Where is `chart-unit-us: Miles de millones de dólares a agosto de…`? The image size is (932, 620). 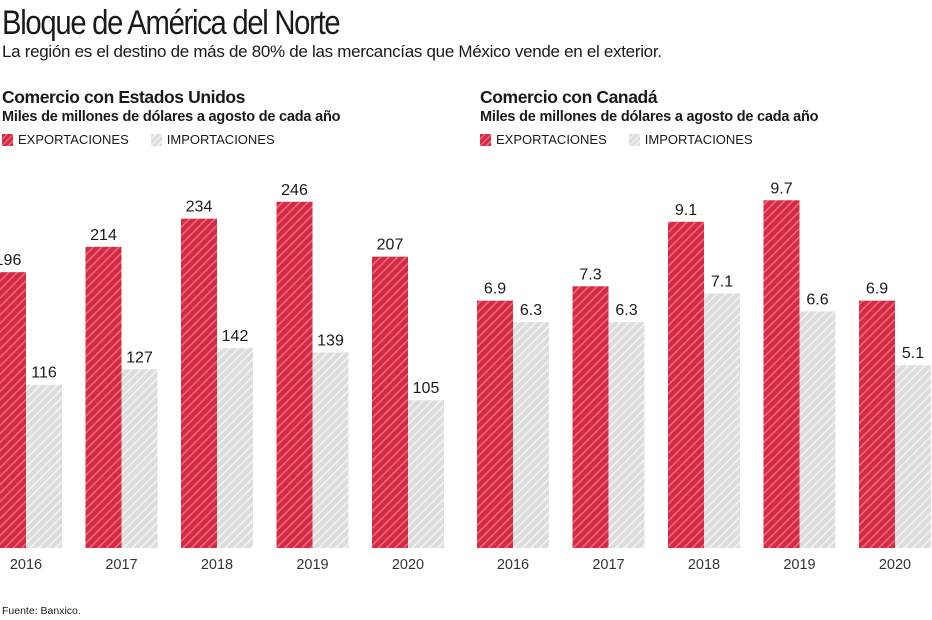 chart-unit-us: Miles de millones de dólares a agosto de… is located at coordinates (171, 117).